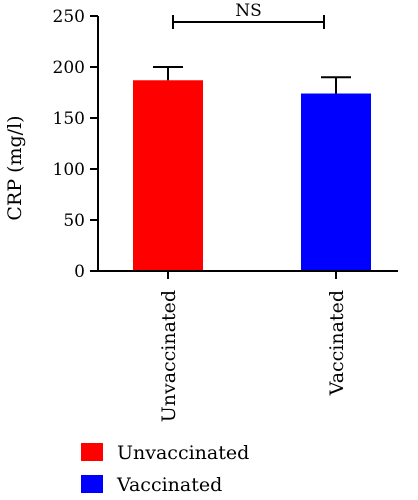 Image resolution: width=418 pixels, height=500 pixels. What do you see at coordinates (79, 272) in the screenshot?
I see `y-tick-label: 0` at bounding box center [79, 272].